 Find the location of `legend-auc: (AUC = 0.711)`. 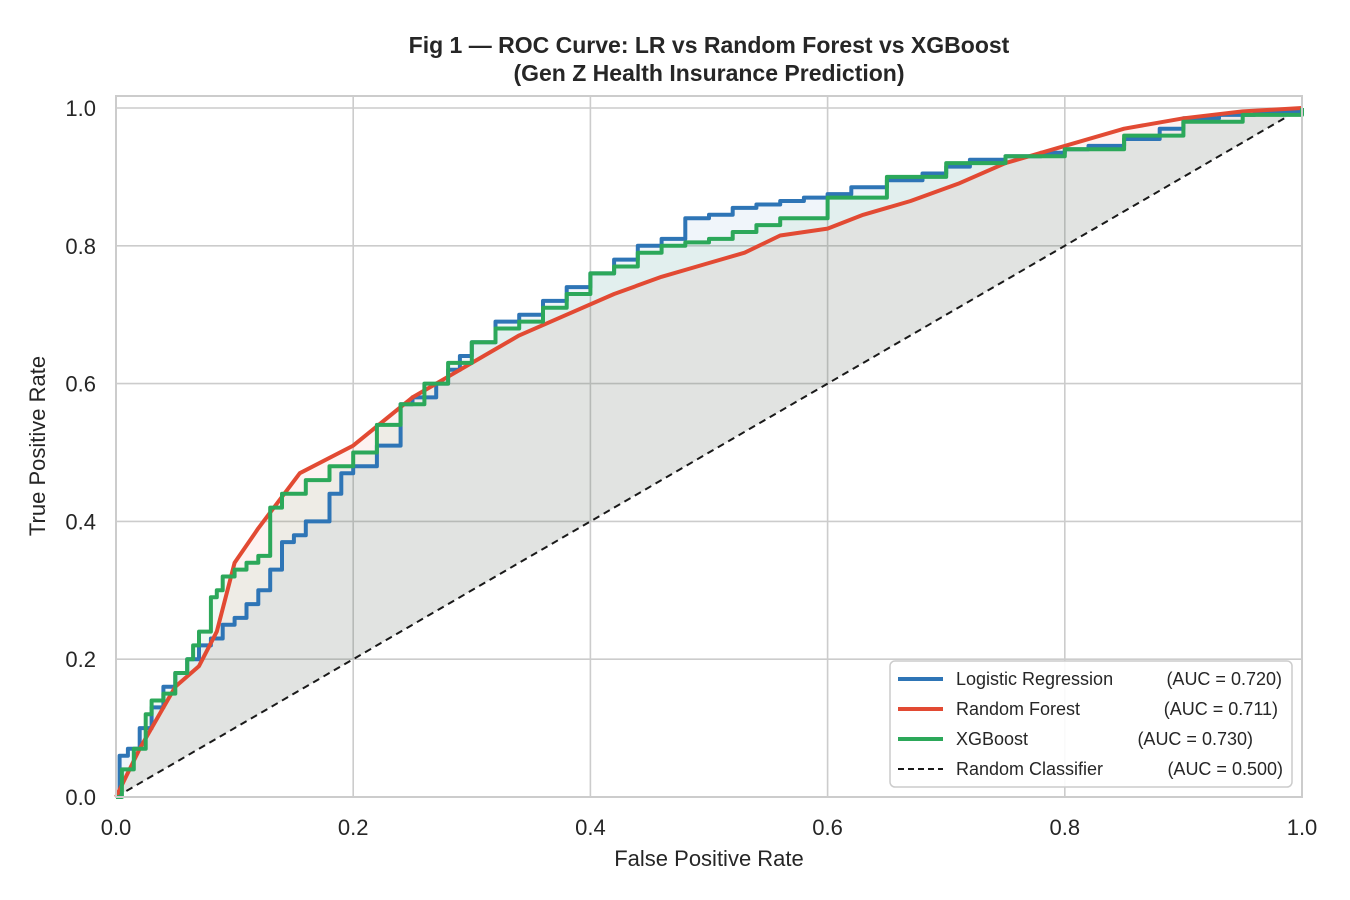

legend-auc: (AUC = 0.711) is located at coordinates (1221, 709).